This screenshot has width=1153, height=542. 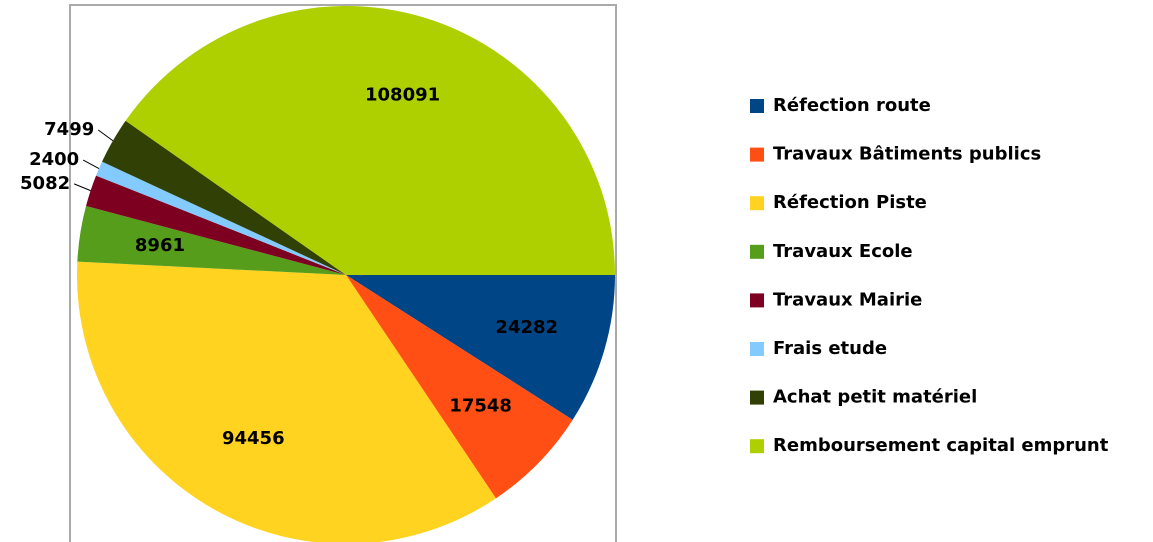 What do you see at coordinates (941, 445) in the screenshot?
I see `legend-label: Remboursement capital emprunt` at bounding box center [941, 445].